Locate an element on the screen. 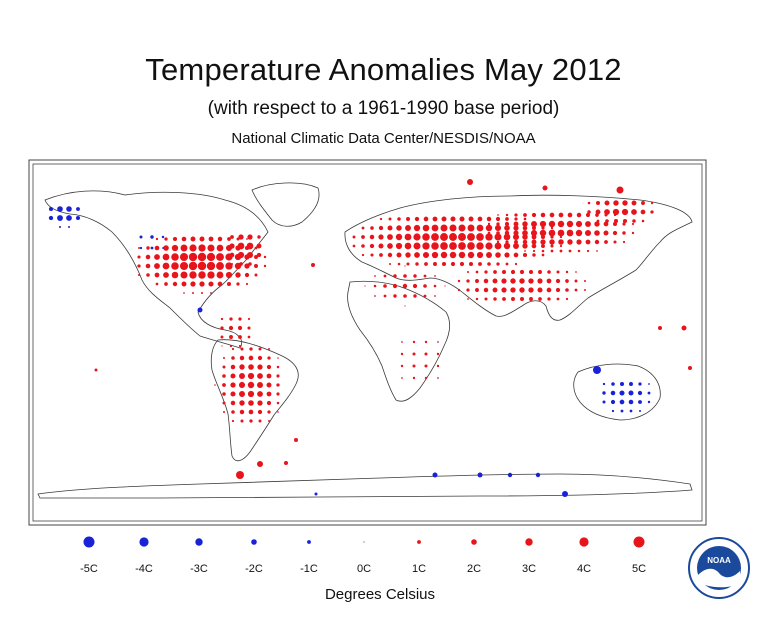 The image size is (767, 630). legend-label: -5C is located at coordinates (89, 569).